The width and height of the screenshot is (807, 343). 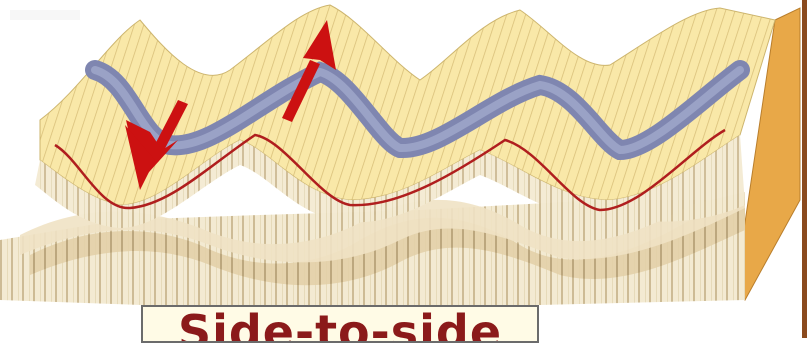 I want to click on watermark-area, so click(x=45, y=15).